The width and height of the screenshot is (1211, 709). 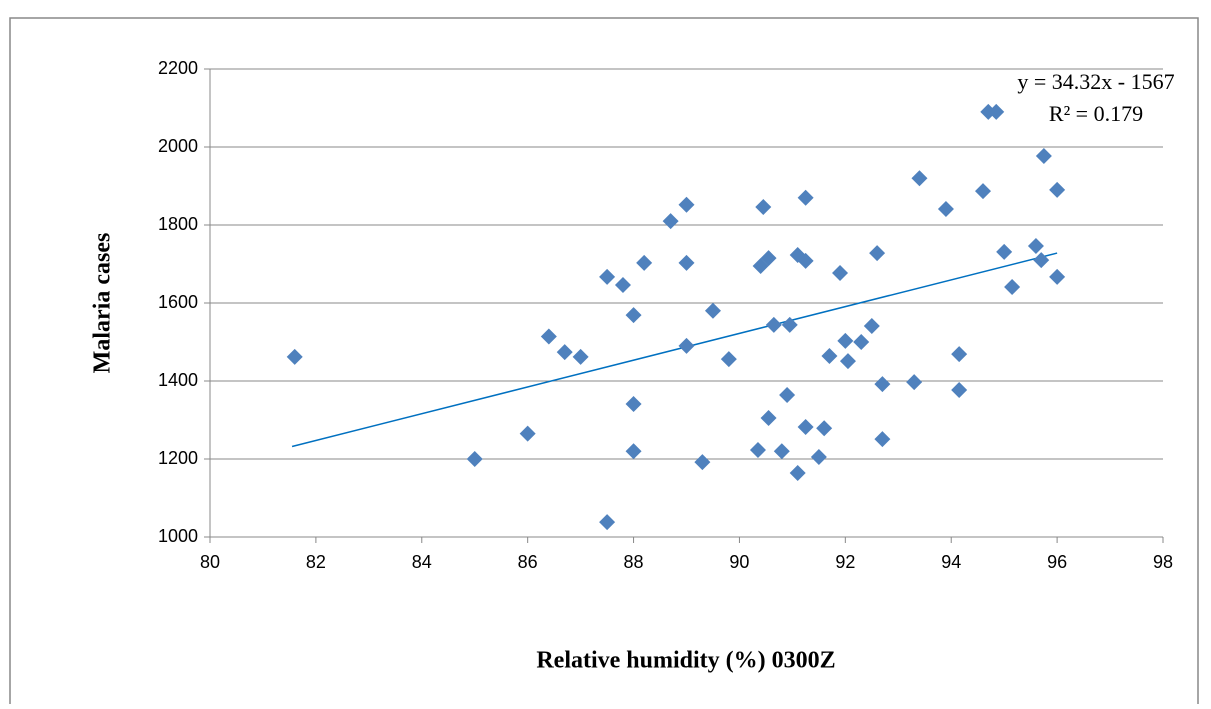 What do you see at coordinates (178, 458) in the screenshot?
I see `y-tick-label: 1200` at bounding box center [178, 458].